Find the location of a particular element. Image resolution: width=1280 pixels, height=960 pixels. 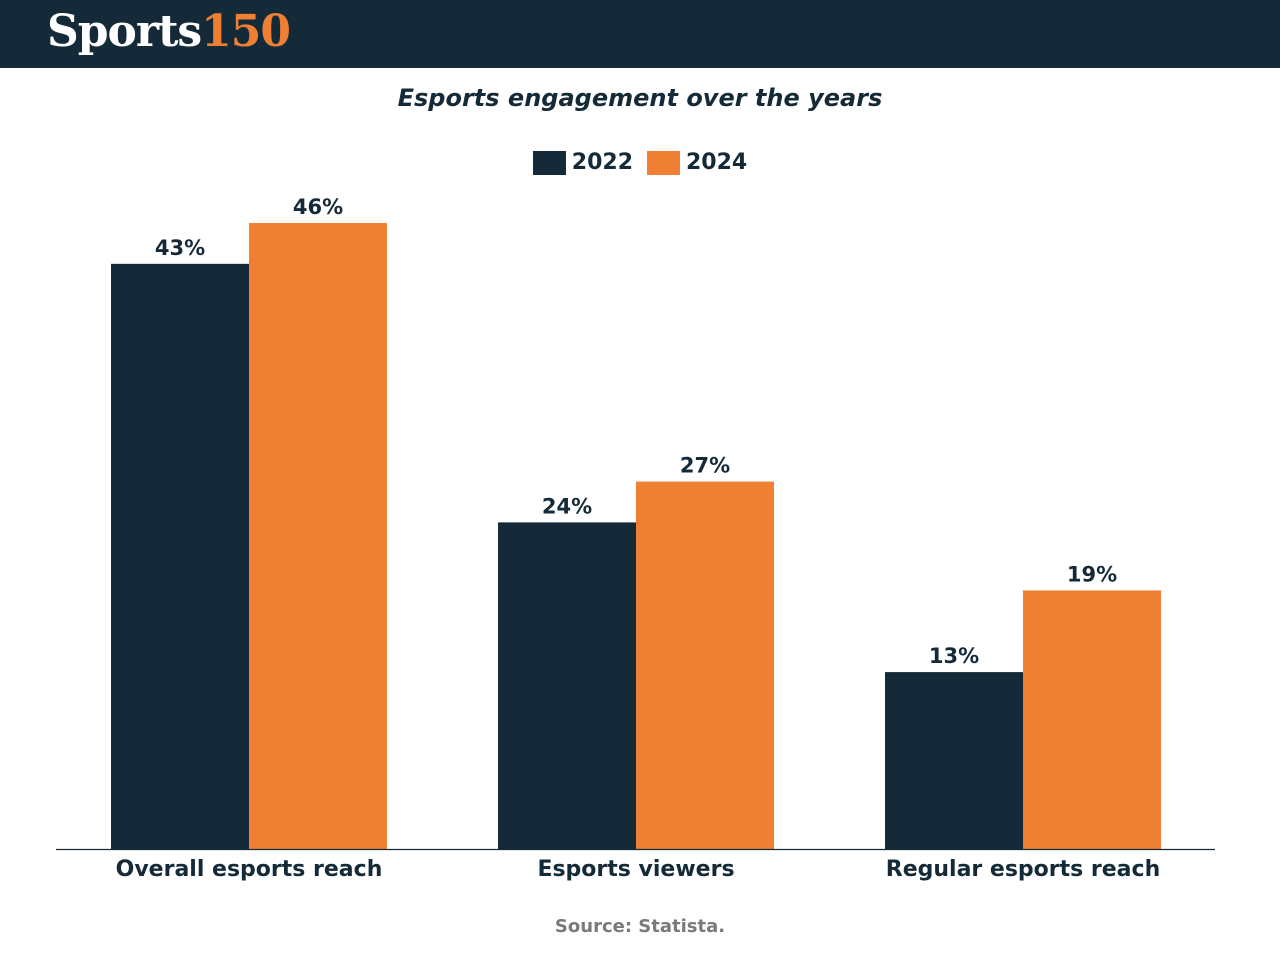

brand-logo-number: 150 is located at coordinates (246, 31).